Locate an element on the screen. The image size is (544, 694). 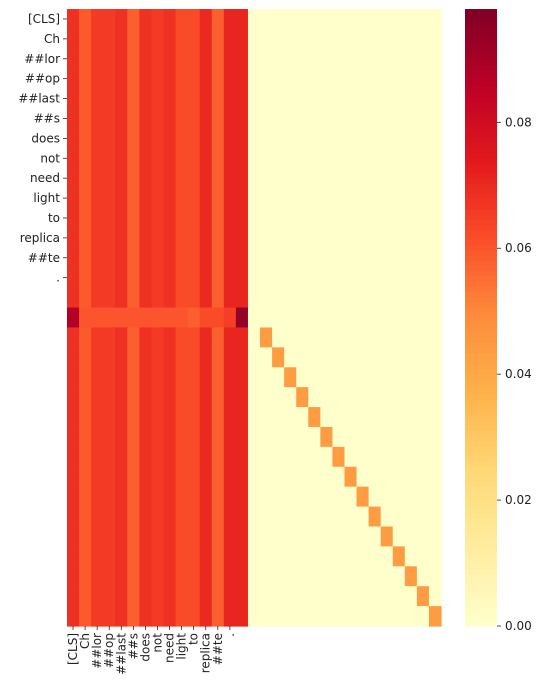
x-tick-label: light is located at coordinates (182, 646).